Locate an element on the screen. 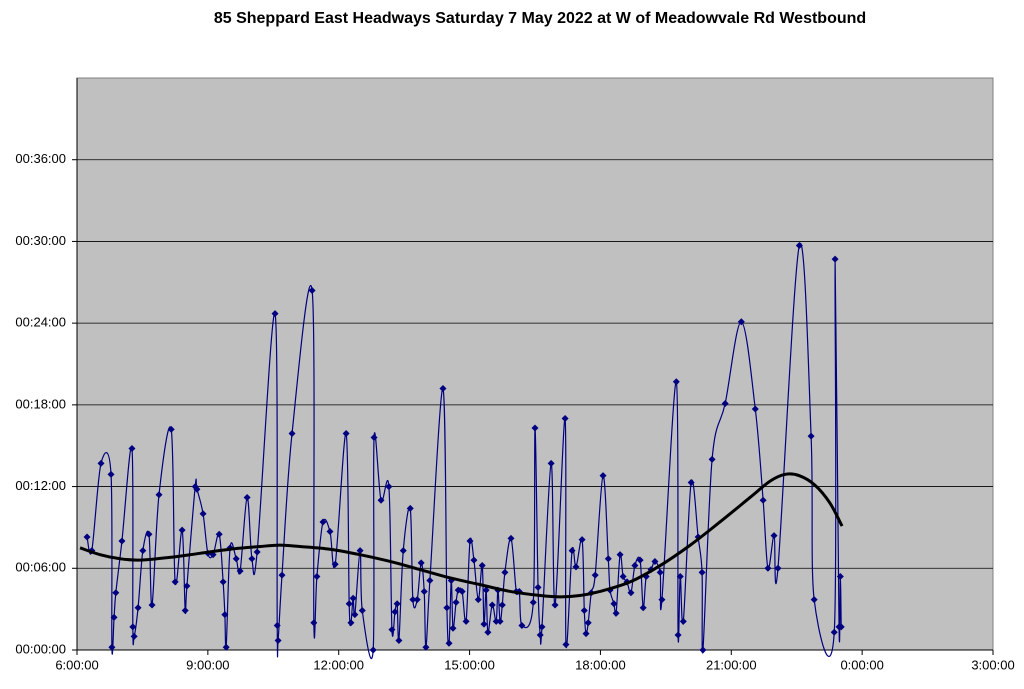  x-tick-label: 9:00:00 is located at coordinates (207, 664).